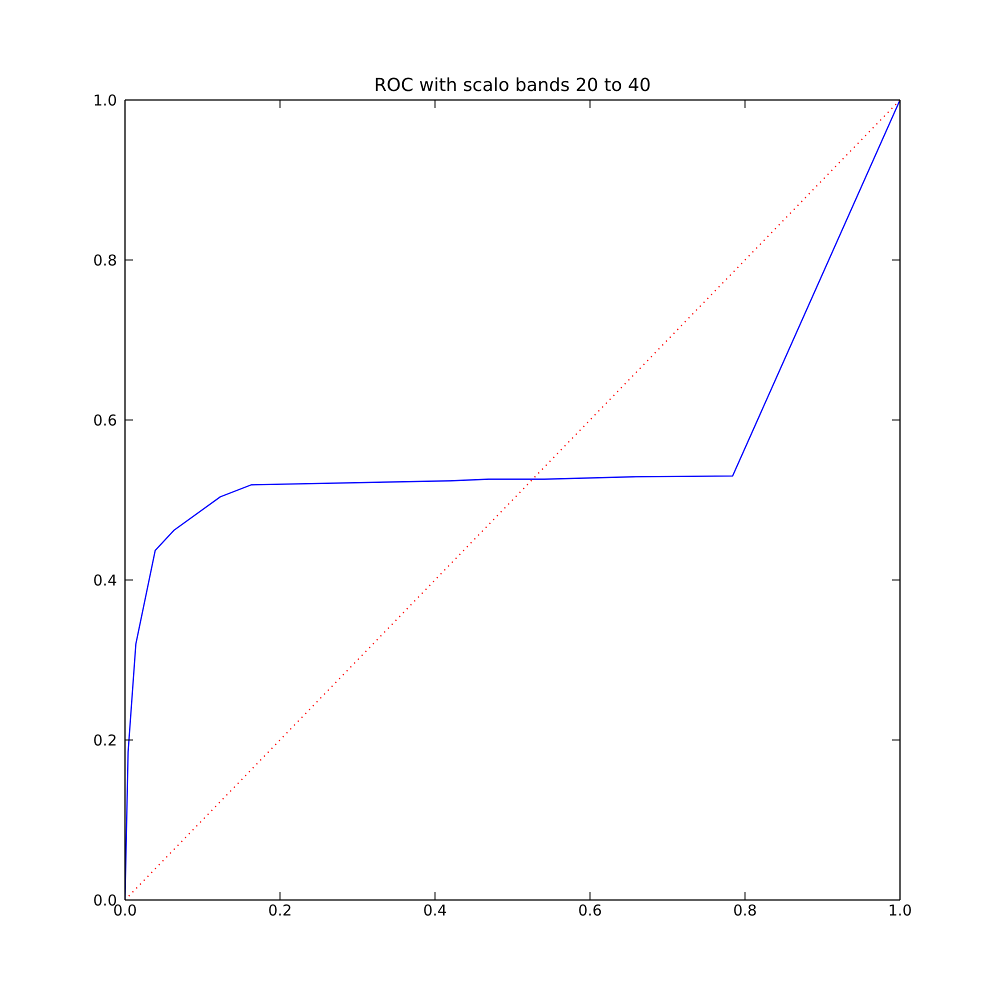 This screenshot has height=1000, width=1000. I want to click on x-tick-label: 0.6, so click(590, 911).